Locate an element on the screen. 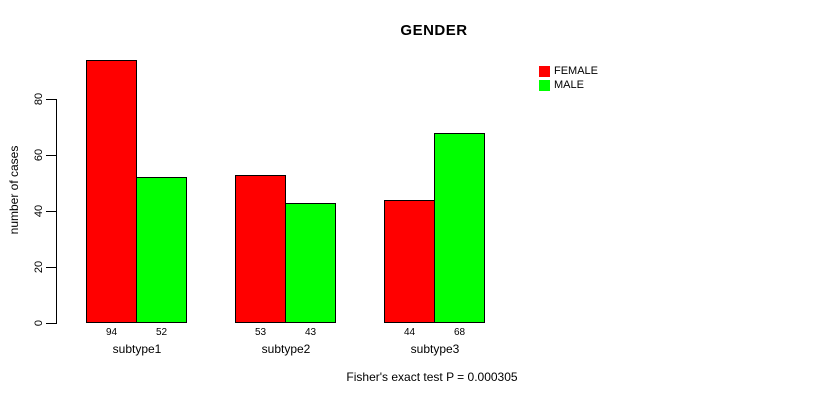 The height and width of the screenshot is (400, 840). bar-male-subtype2 is located at coordinates (310, 263).